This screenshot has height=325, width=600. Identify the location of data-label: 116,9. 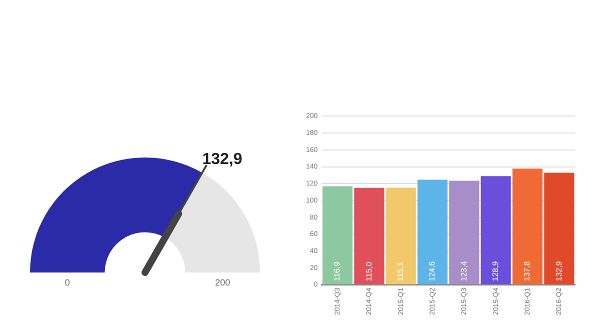
(337, 271).